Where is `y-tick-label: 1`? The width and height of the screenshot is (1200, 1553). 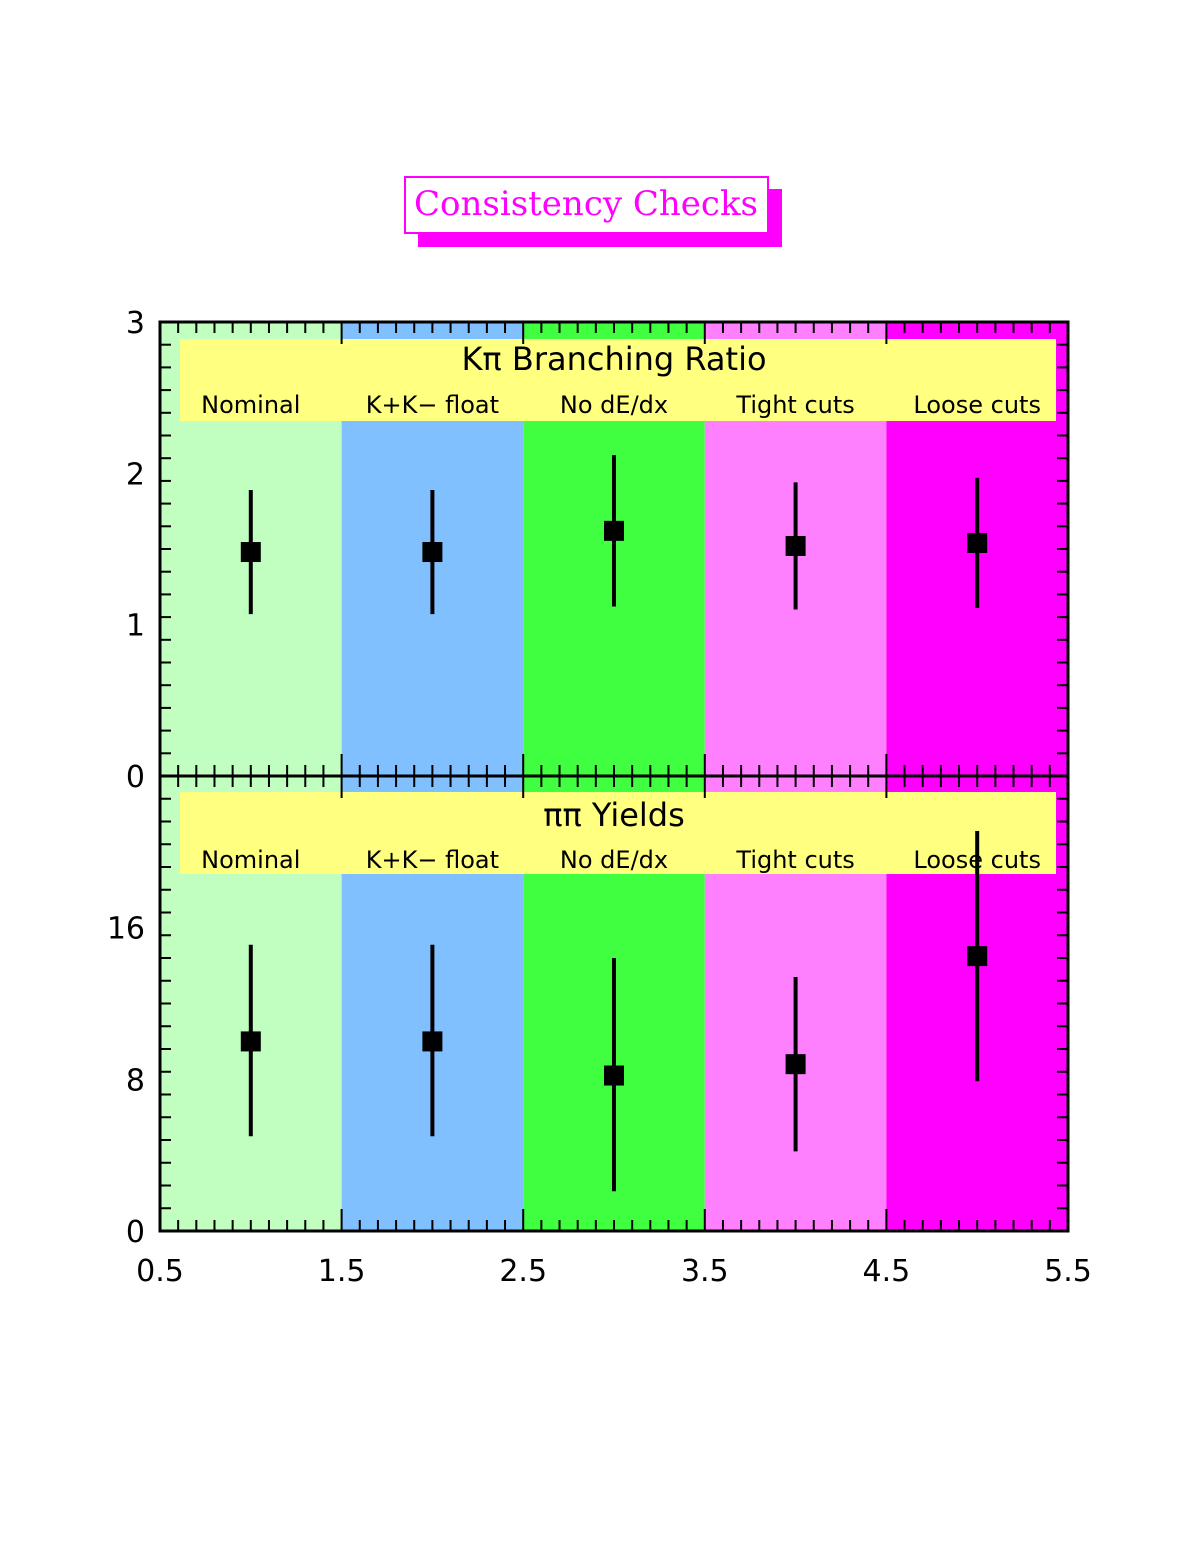 y-tick-label: 1 is located at coordinates (135, 626).